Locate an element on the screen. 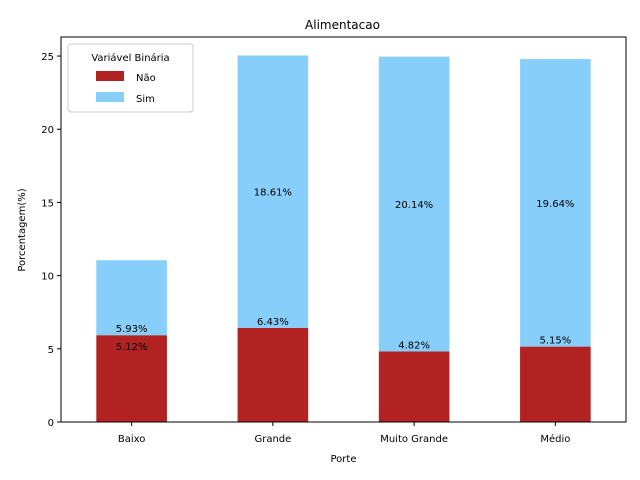  chart-title: Alimentacao is located at coordinates (342, 25).